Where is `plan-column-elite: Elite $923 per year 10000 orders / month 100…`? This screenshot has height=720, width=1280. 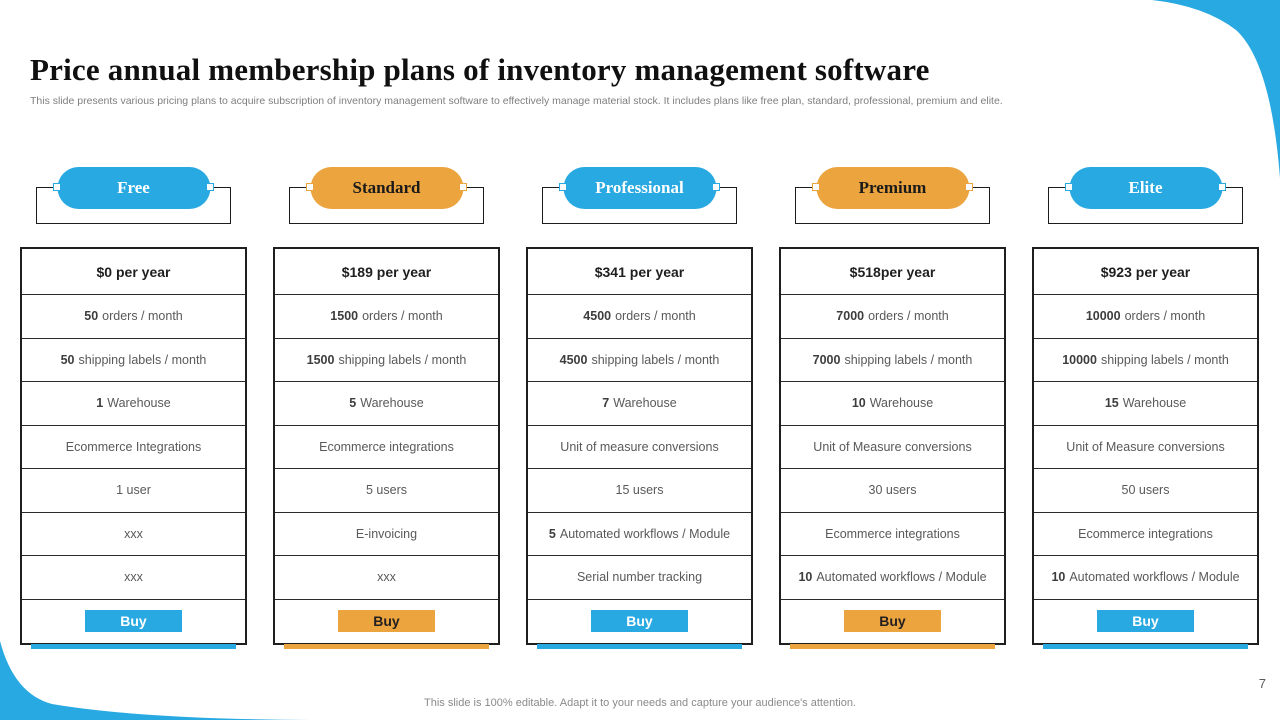 plan-column-elite: Elite $923 per year 10000 orders / month 100… is located at coordinates (1145, 408).